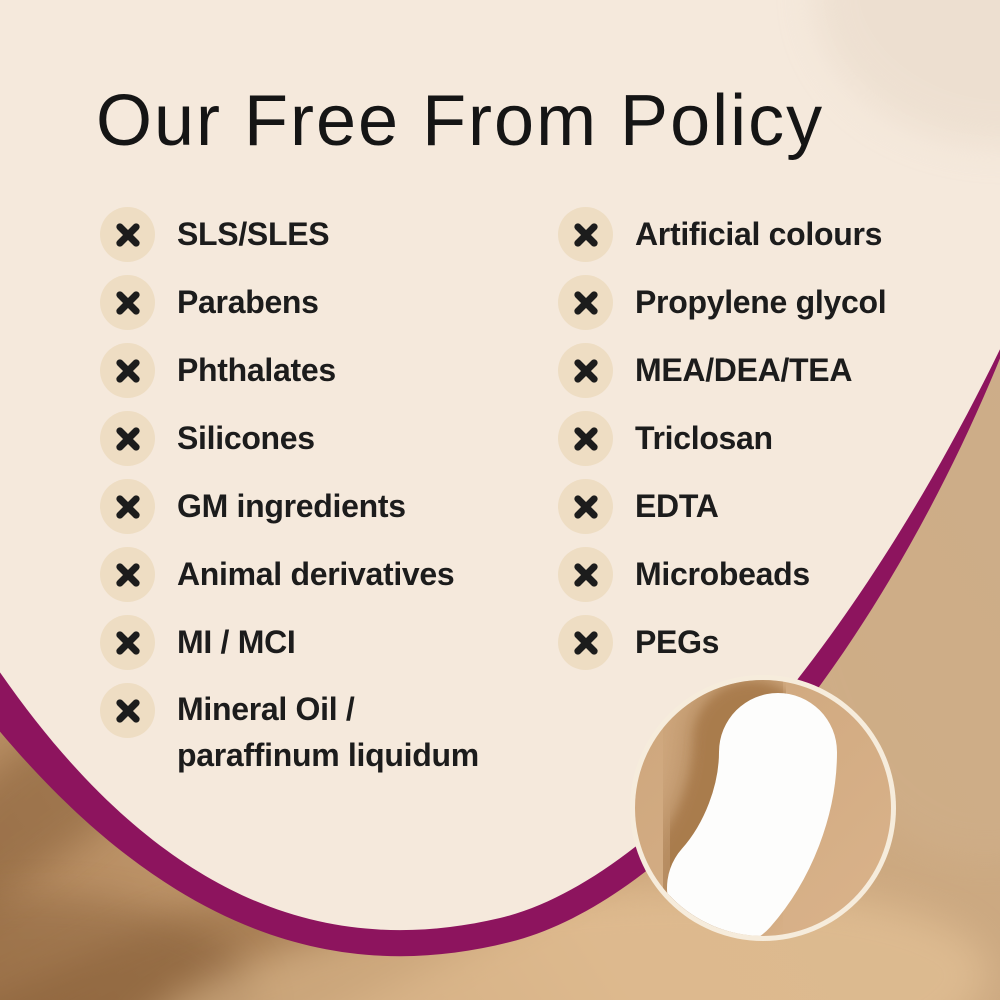 The height and width of the screenshot is (1000, 1000). I want to click on free-from-item: Animal derivatives, so click(289, 574).